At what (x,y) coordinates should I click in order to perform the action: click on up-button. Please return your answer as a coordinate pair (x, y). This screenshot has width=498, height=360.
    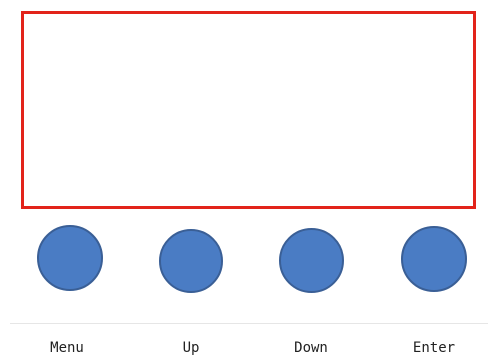
    Looking at the image, I should click on (191, 261).